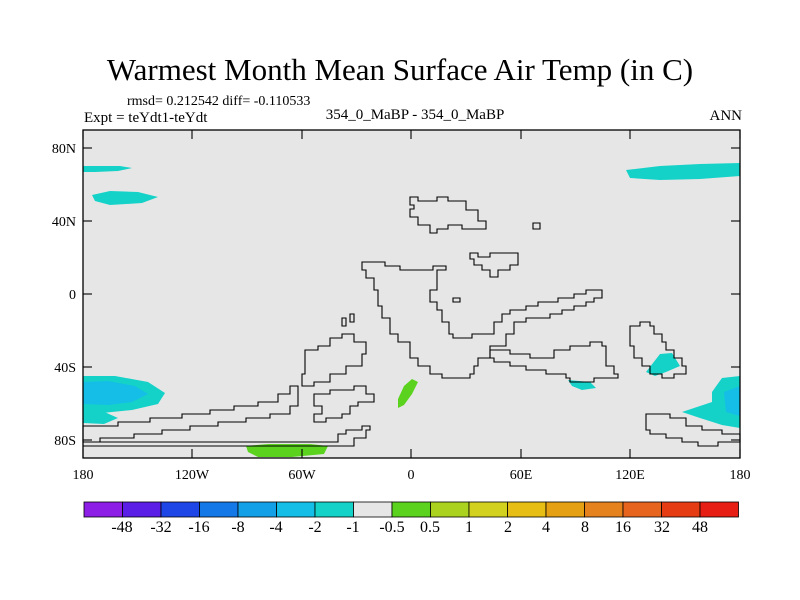 The height and width of the screenshot is (600, 800). I want to click on lon-label: 60E, so click(521, 475).